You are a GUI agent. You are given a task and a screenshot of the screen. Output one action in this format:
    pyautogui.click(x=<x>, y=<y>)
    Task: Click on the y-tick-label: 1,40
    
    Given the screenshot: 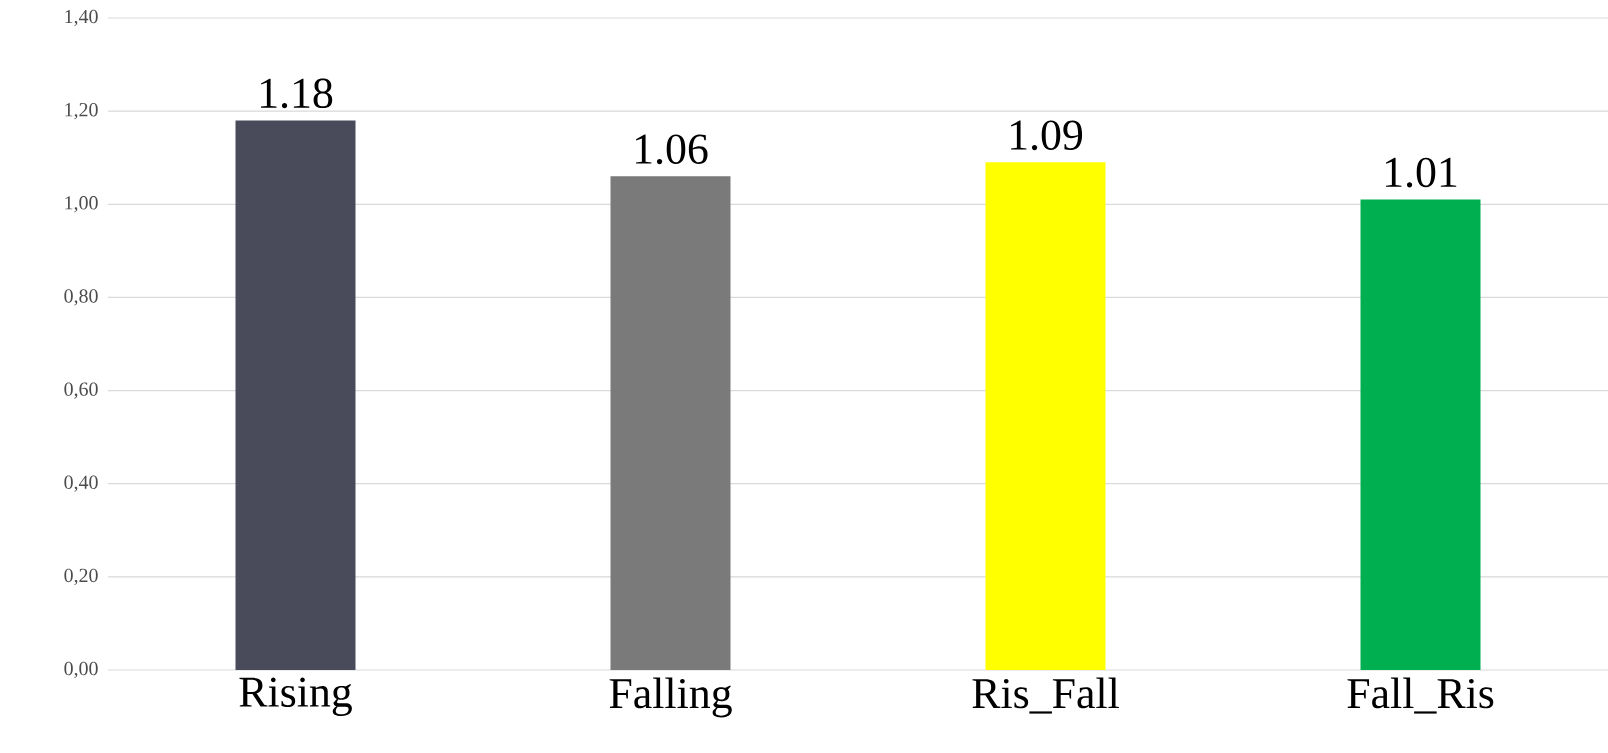 What is the action you would take?
    pyautogui.click(x=81, y=18)
    